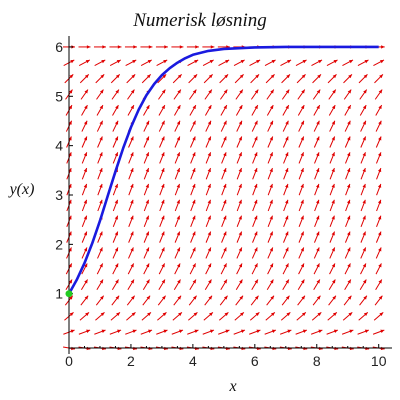 This screenshot has height=400, width=400. I want to click on x-axis-label: x, so click(232, 386).